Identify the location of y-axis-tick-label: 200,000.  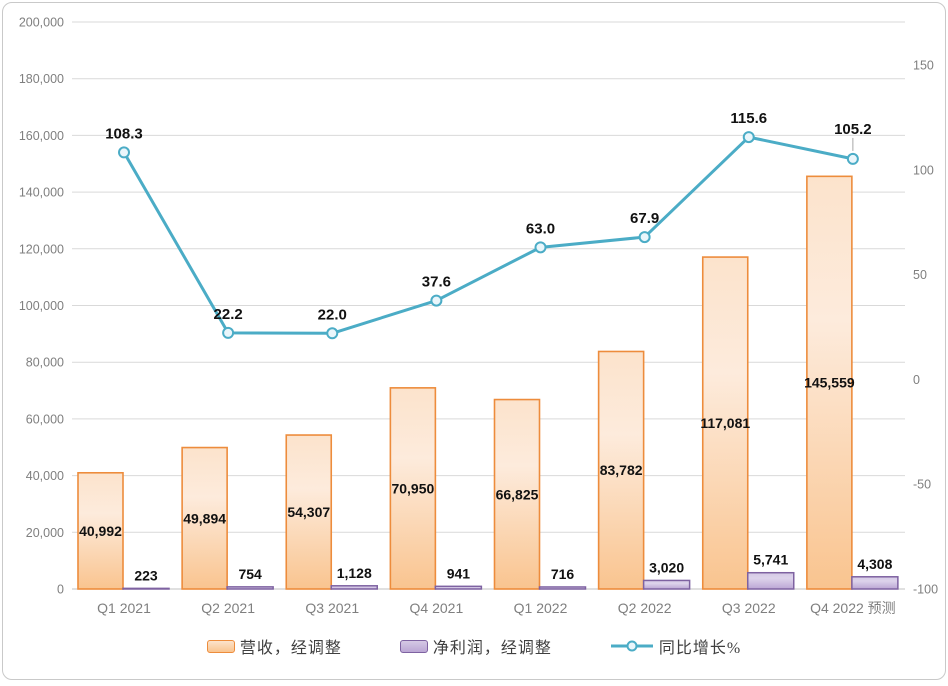
(41, 23).